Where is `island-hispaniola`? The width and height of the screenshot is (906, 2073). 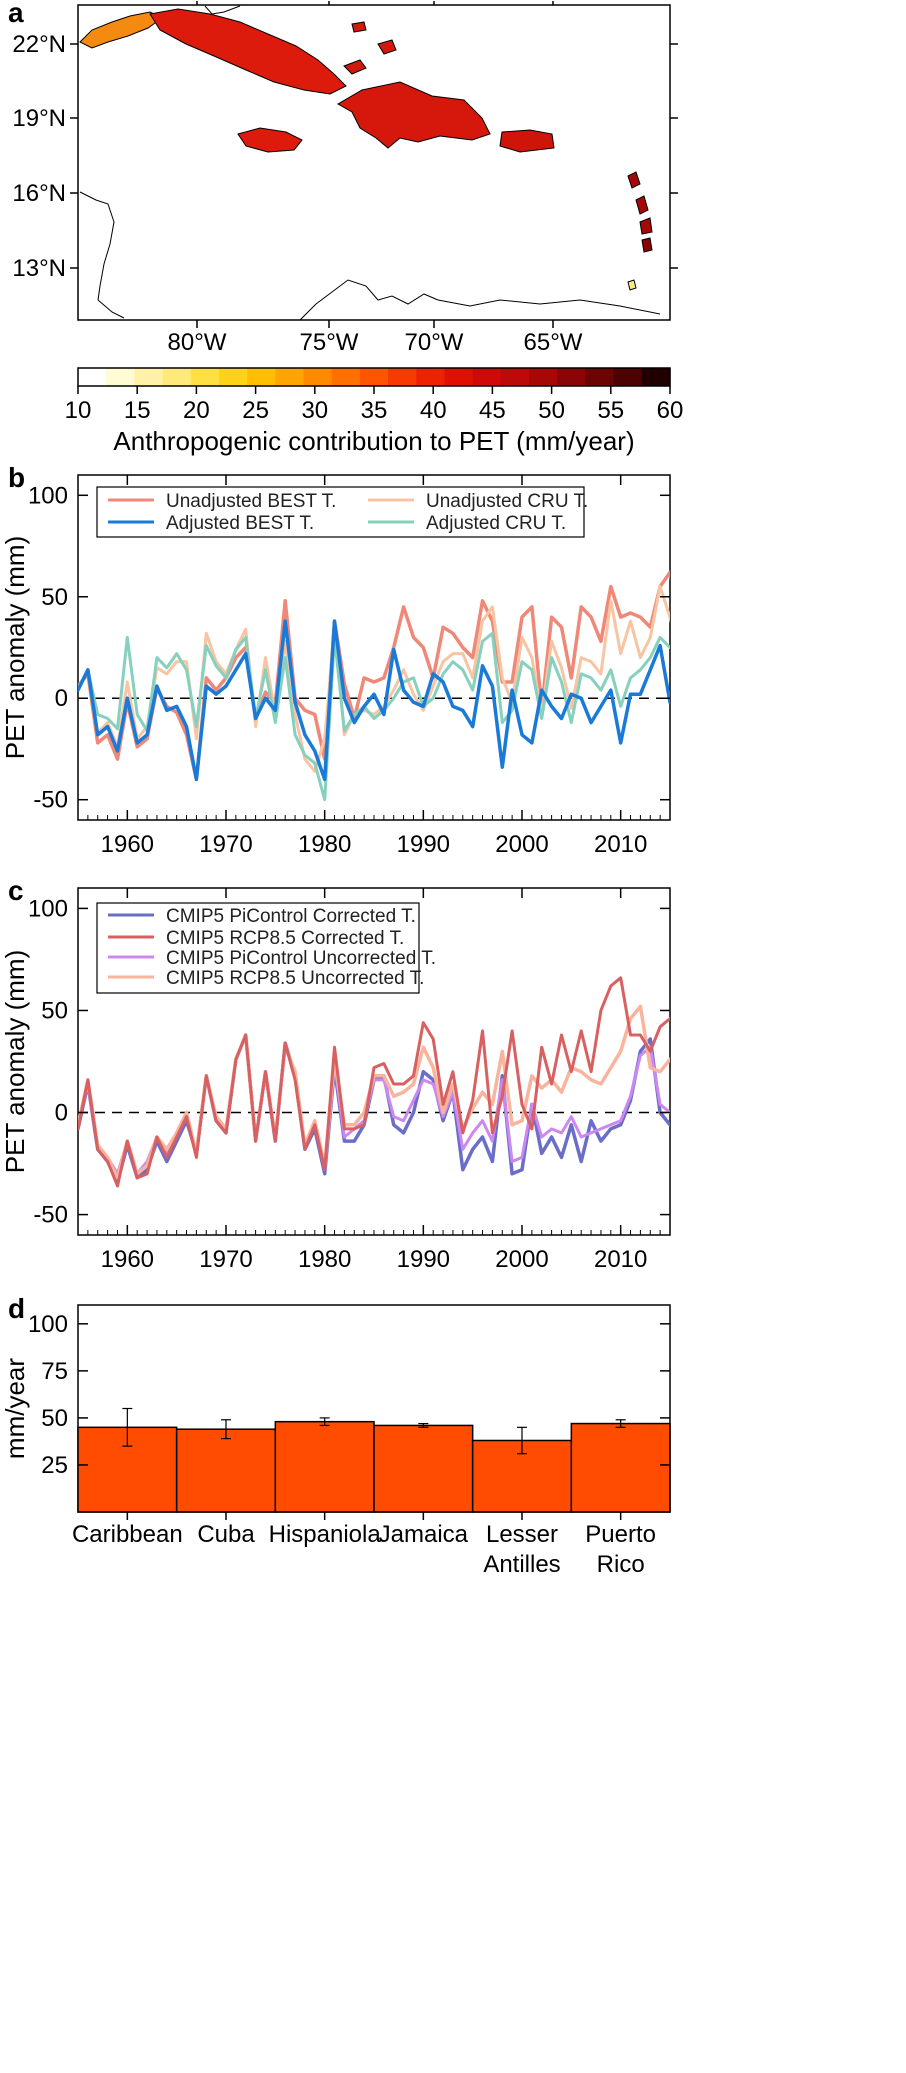 island-hispaniola is located at coordinates (414, 115).